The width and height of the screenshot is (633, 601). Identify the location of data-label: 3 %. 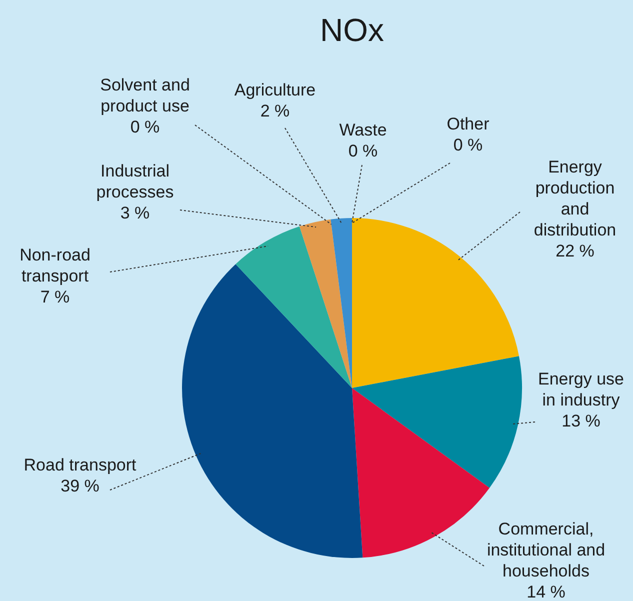
(135, 213).